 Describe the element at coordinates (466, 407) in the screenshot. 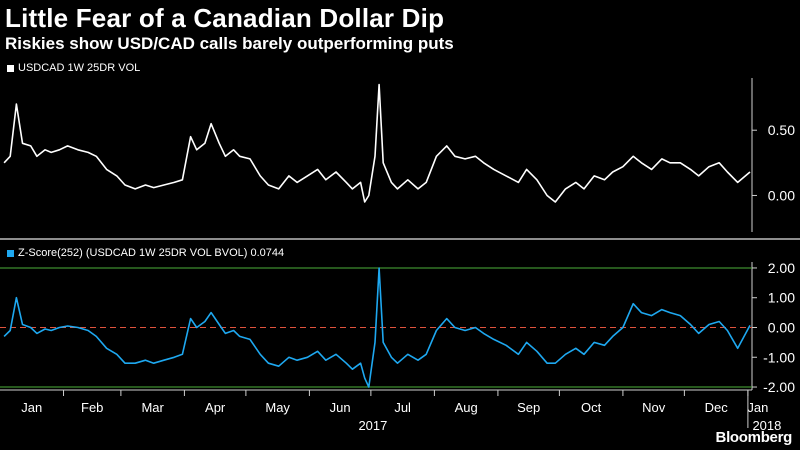

I see `x-month-label: Aug` at that location.